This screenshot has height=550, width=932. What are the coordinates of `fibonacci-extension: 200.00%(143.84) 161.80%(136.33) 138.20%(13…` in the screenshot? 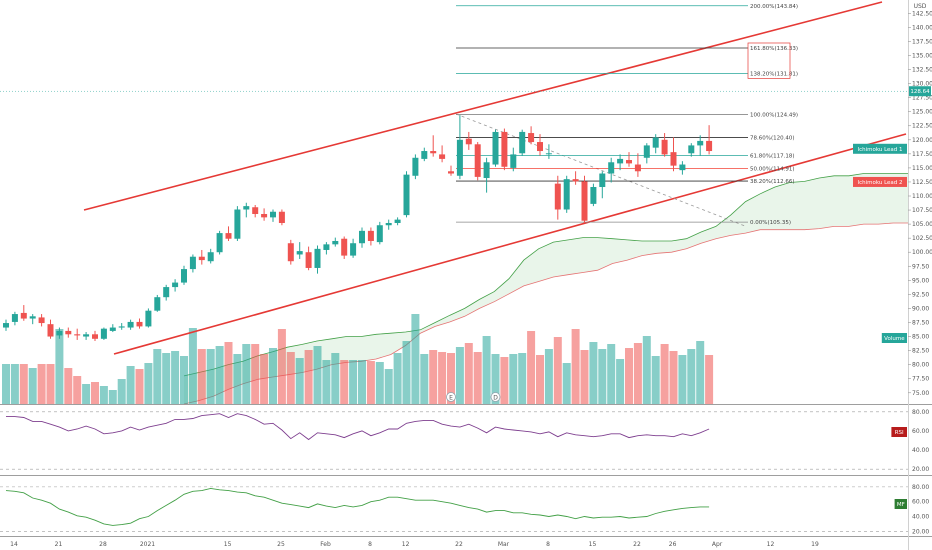 It's located at (627, 115).